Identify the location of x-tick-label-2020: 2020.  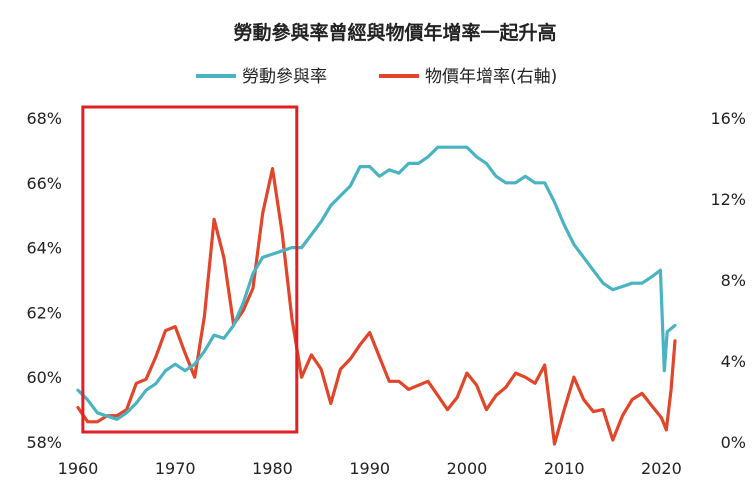
(661, 468).